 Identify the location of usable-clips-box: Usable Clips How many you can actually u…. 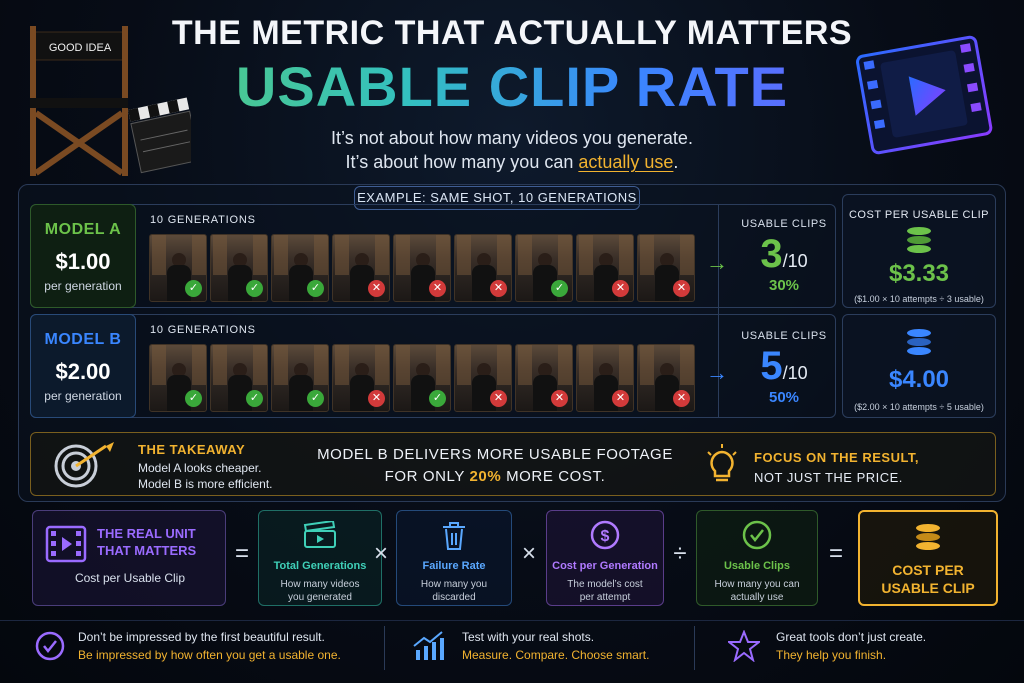
(757, 558).